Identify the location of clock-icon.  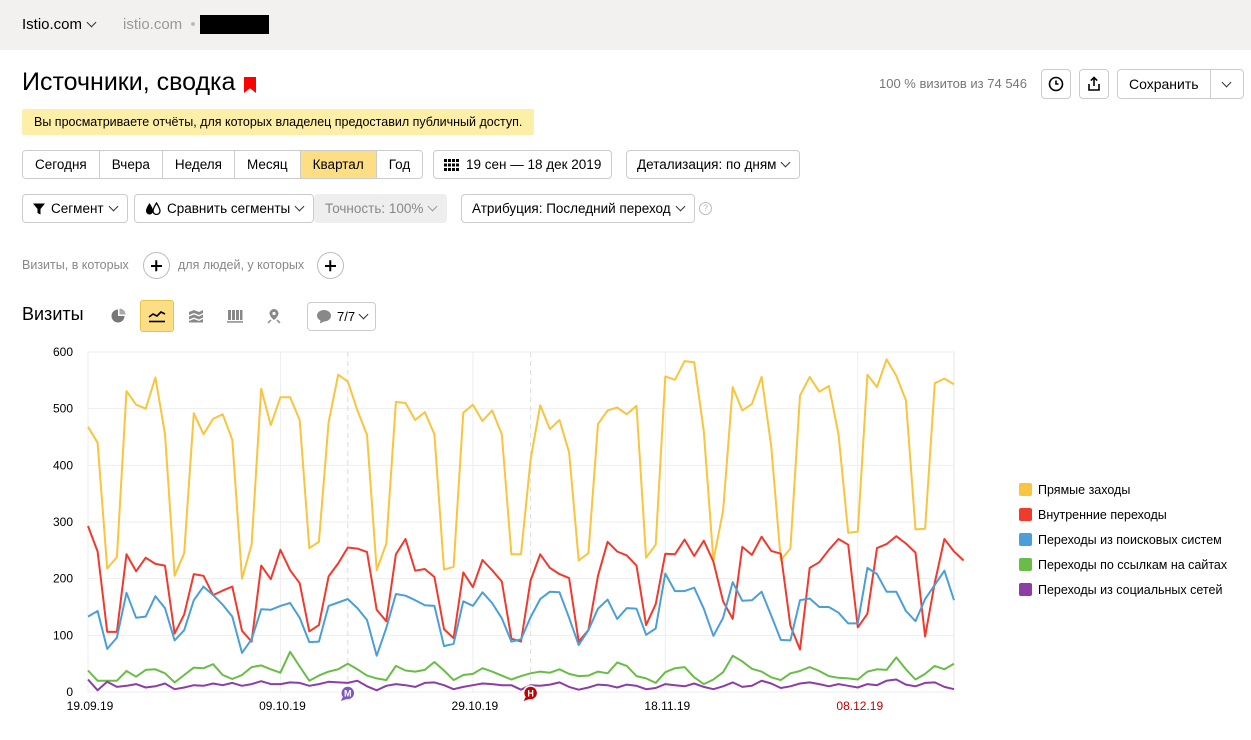
(1056, 84).